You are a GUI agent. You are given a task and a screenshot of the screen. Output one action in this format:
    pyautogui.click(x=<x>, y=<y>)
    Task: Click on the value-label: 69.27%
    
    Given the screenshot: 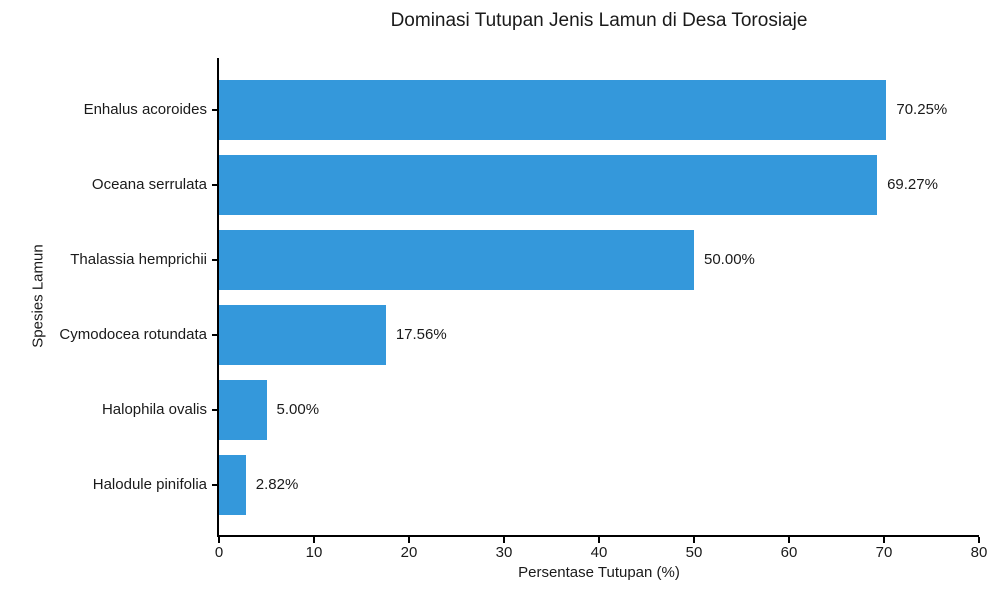 What is the action you would take?
    pyautogui.click(x=912, y=184)
    